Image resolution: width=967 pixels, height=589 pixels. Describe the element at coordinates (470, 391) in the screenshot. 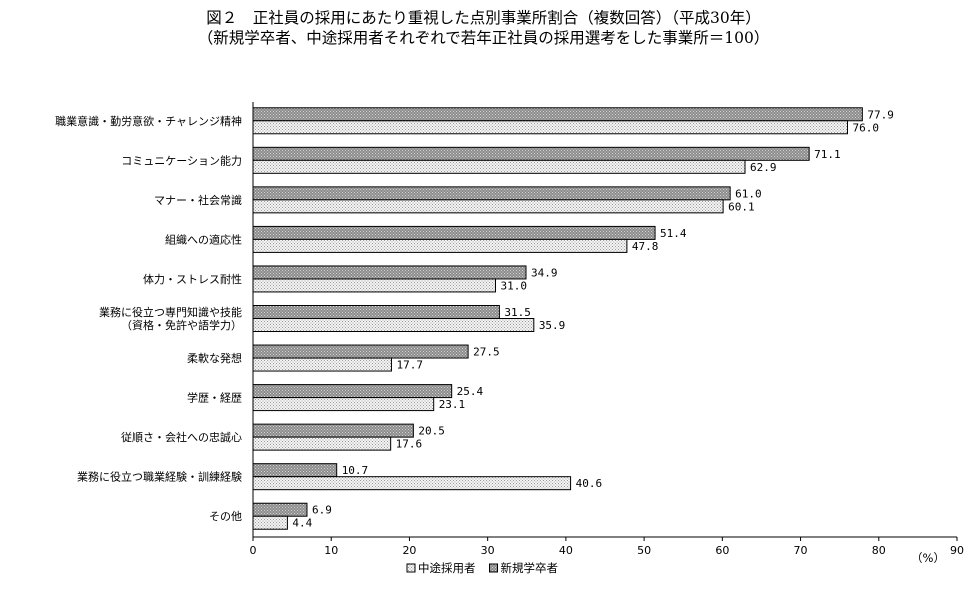

I see `bar-value-label: 25.4` at that location.